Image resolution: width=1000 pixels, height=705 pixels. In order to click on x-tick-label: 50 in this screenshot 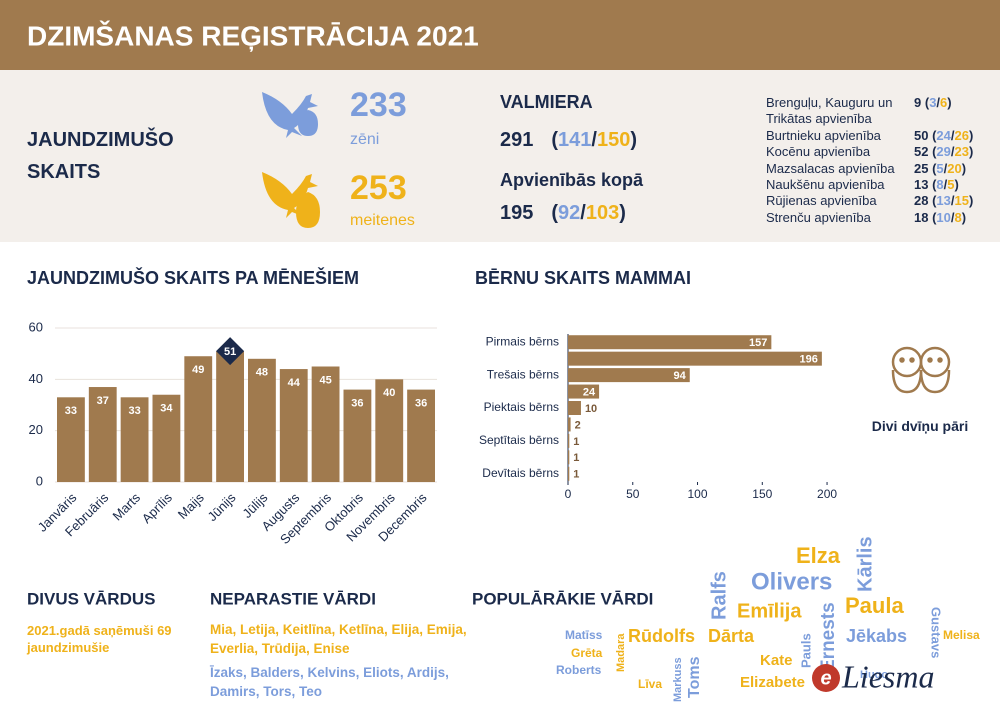, I will do `click(633, 494)`.